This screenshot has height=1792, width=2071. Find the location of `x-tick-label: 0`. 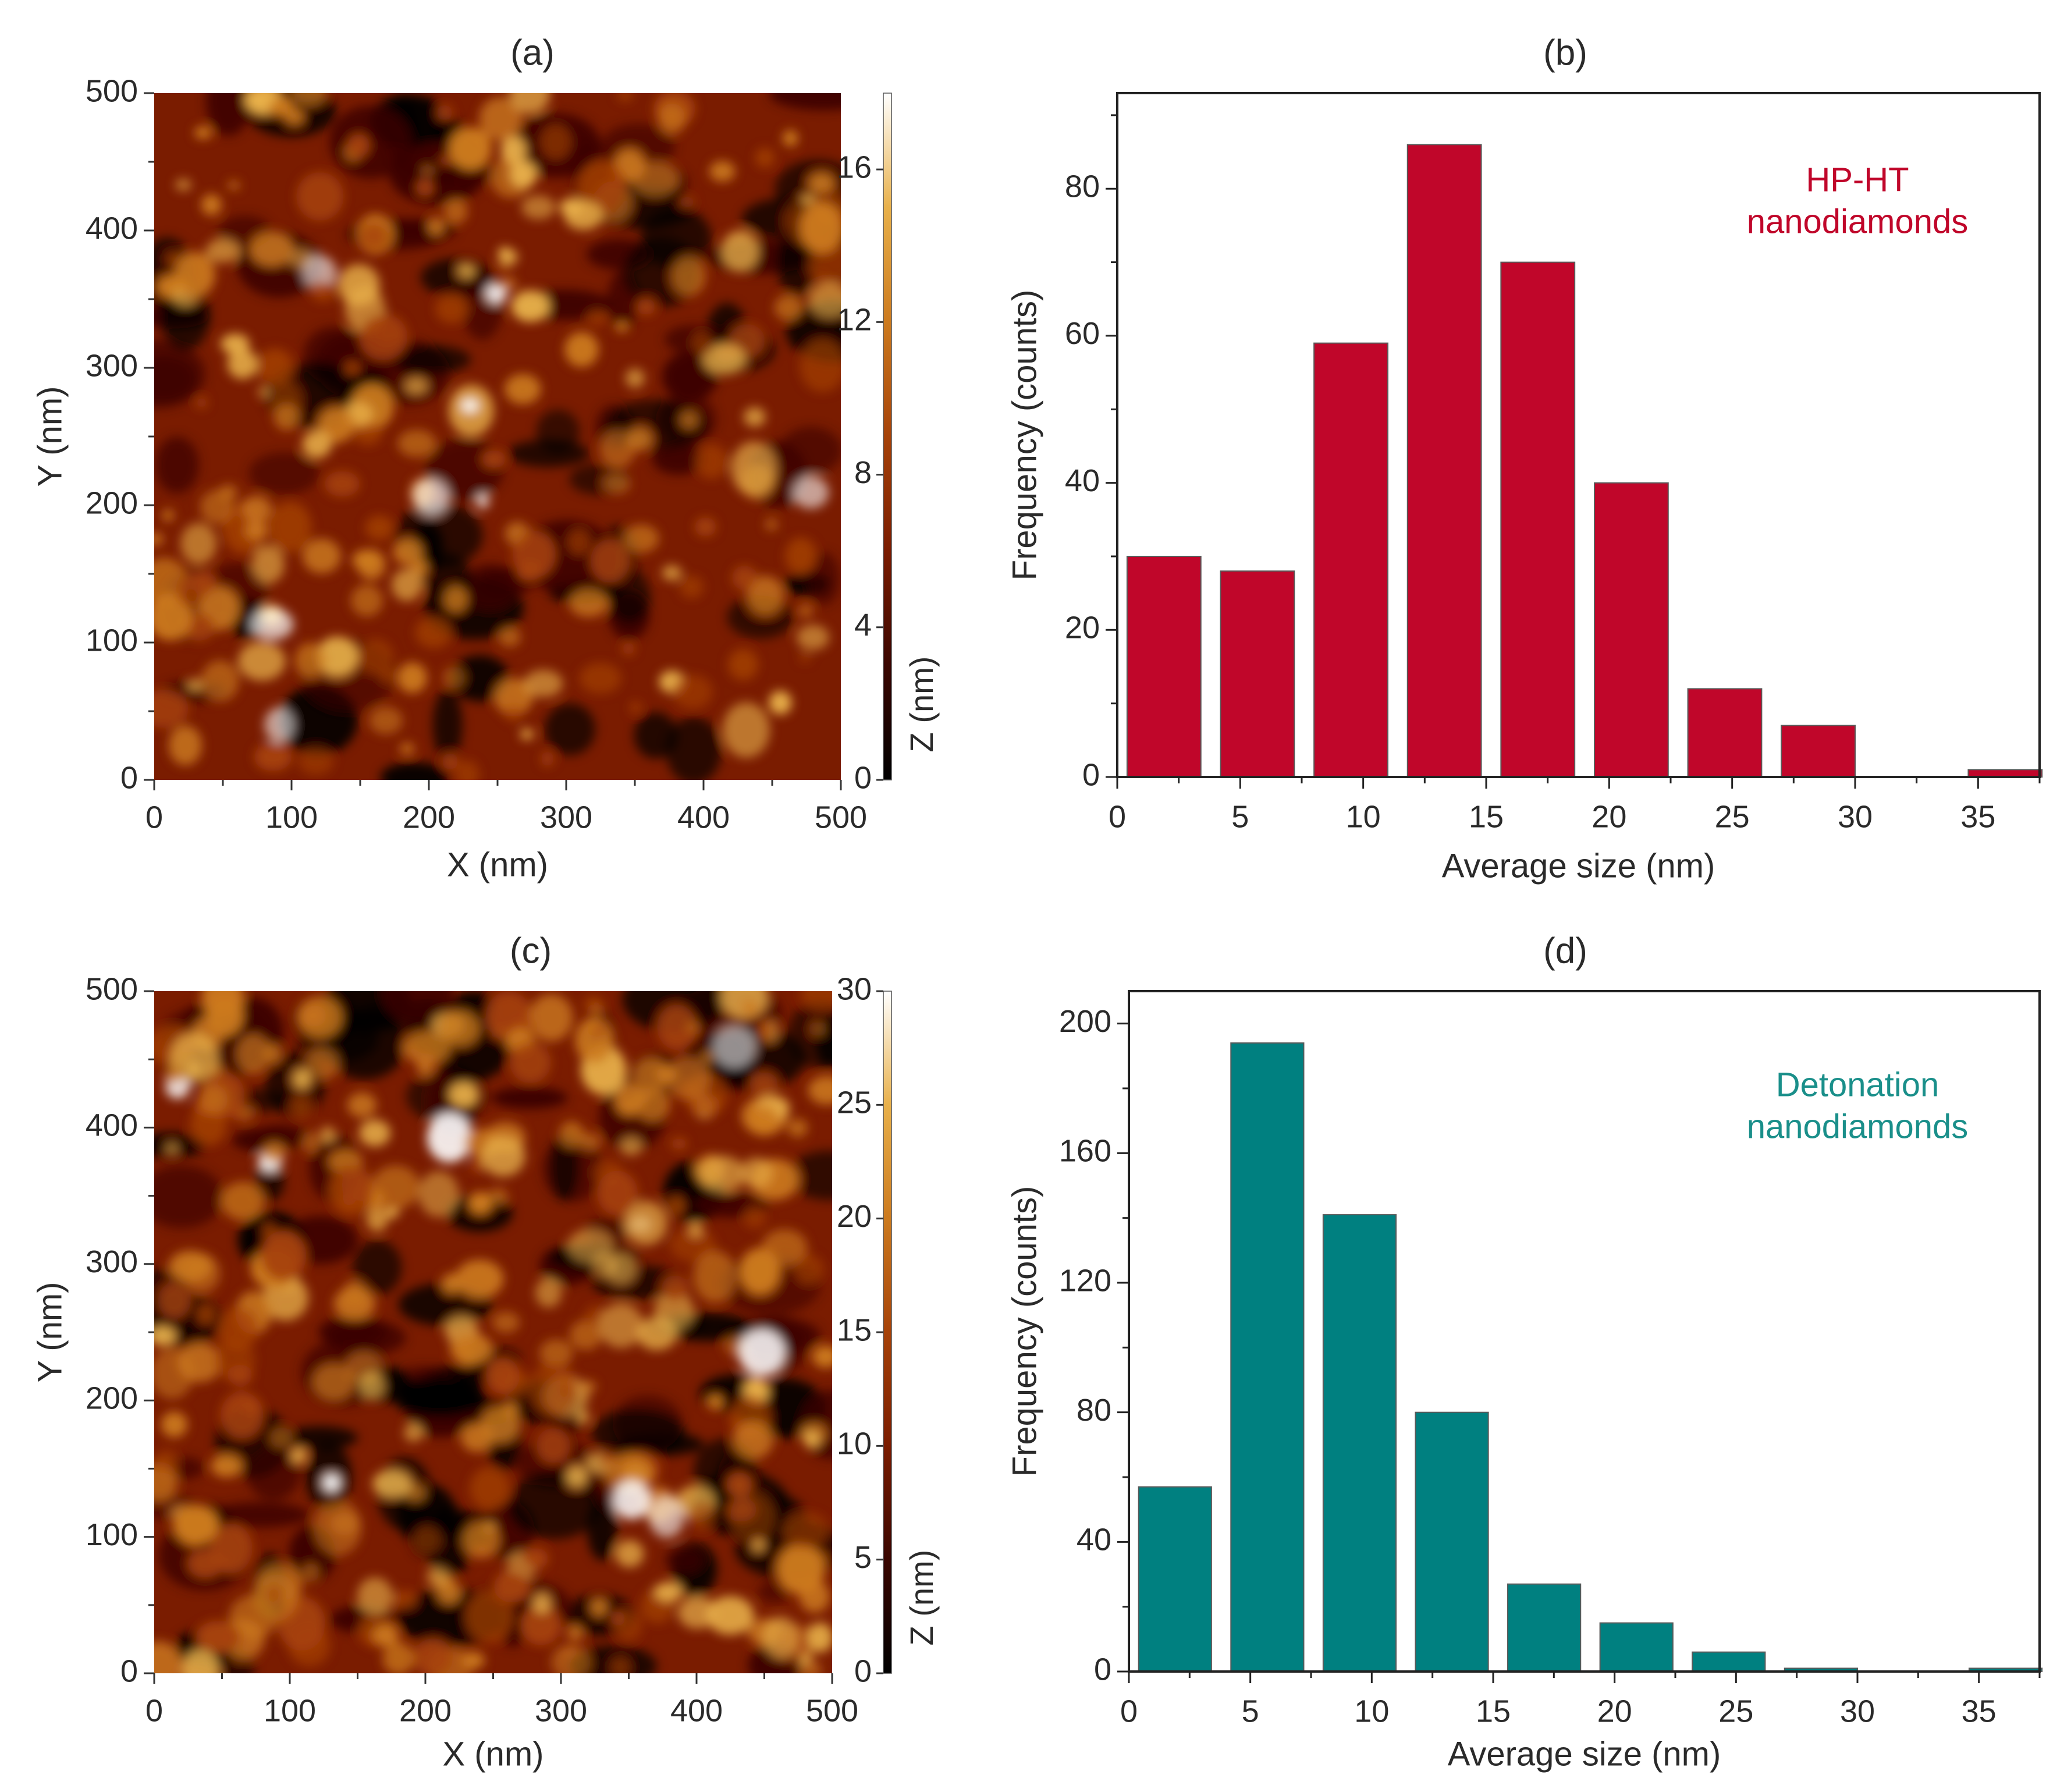

x-tick-label: 0 is located at coordinates (1129, 1711).